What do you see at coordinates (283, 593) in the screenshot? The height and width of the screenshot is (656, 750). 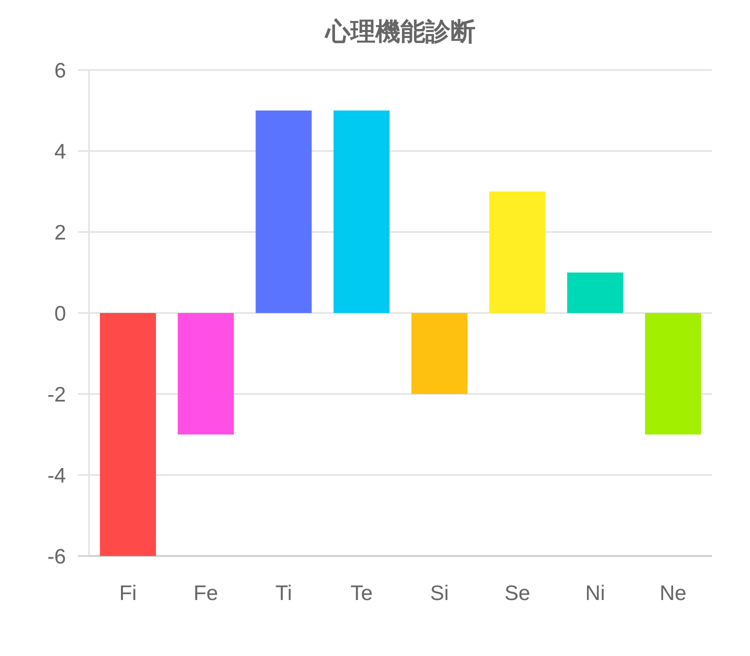 I see `x-tick-label: Ti` at bounding box center [283, 593].